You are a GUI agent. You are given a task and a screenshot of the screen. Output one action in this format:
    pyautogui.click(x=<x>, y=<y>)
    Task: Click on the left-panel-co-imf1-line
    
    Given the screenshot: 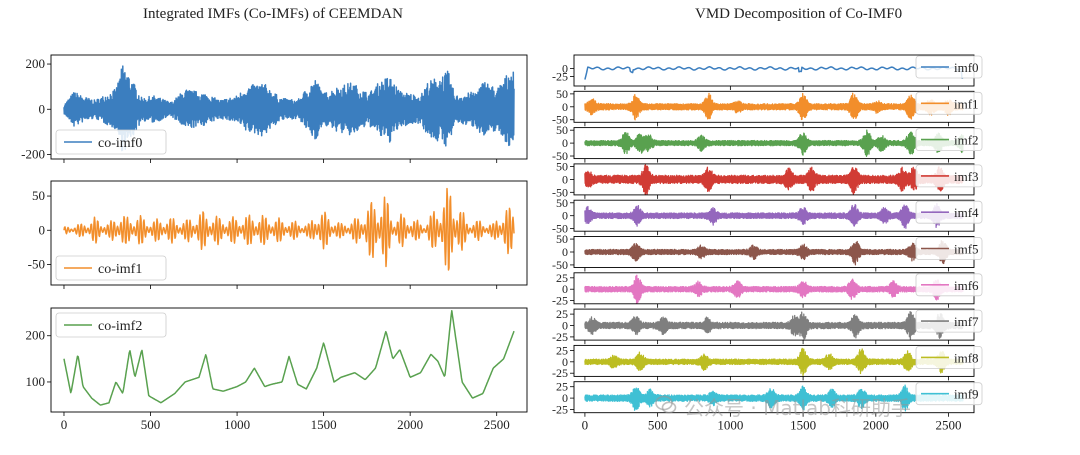 What is the action you would take?
    pyautogui.click(x=289, y=229)
    